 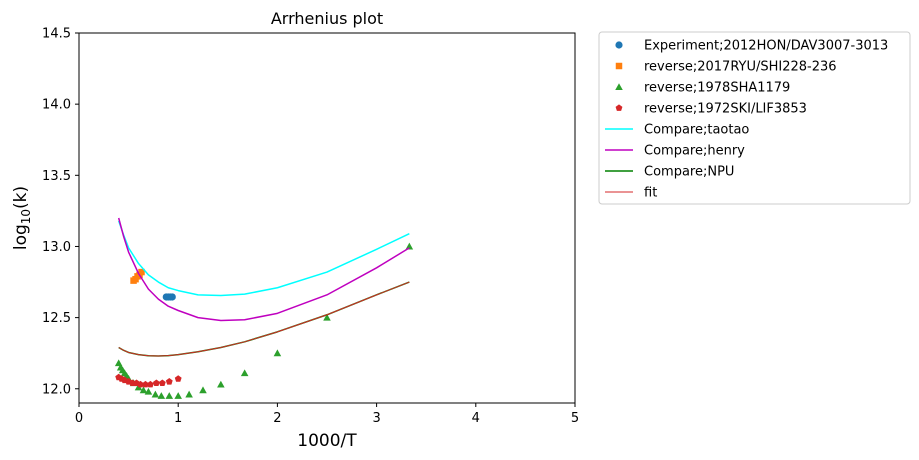 I want to click on y-tick-label: 13.5, so click(x=56, y=176).